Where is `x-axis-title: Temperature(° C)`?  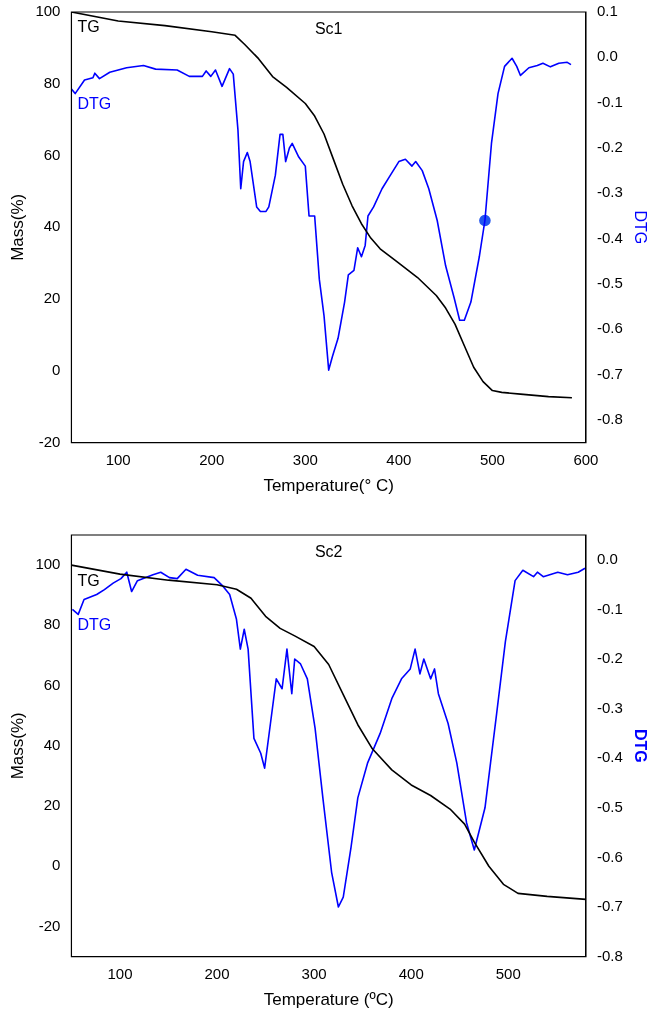 x-axis-title: Temperature(° C) is located at coordinates (328, 486).